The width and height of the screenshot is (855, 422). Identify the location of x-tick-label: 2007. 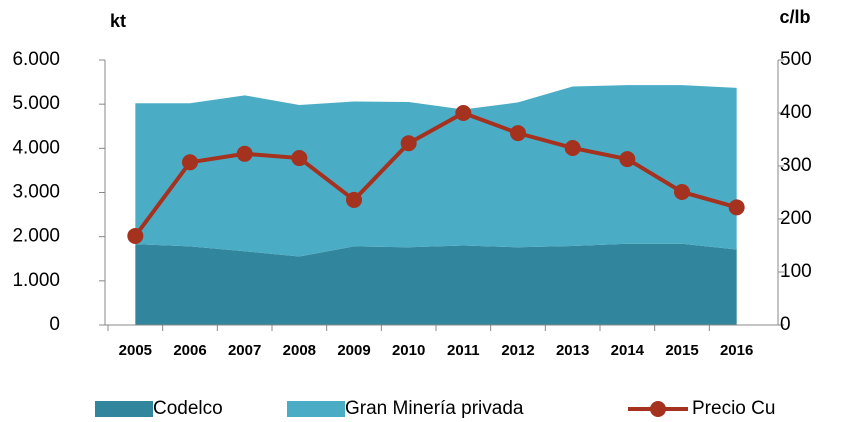
(244, 350).